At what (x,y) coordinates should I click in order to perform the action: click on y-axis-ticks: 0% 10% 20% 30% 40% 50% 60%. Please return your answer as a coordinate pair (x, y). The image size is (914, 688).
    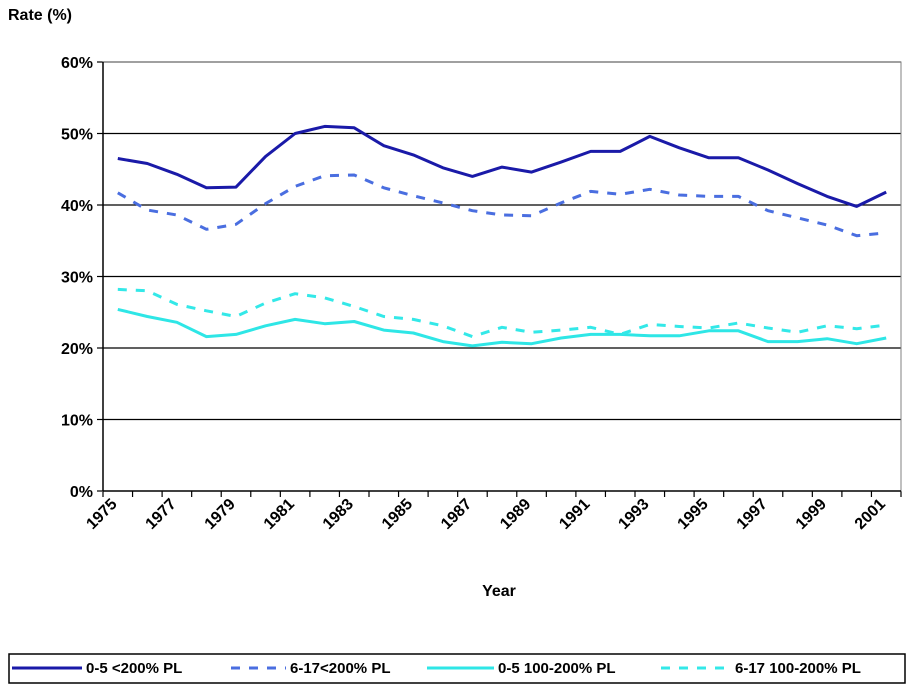
    Looking at the image, I should click on (82, 278).